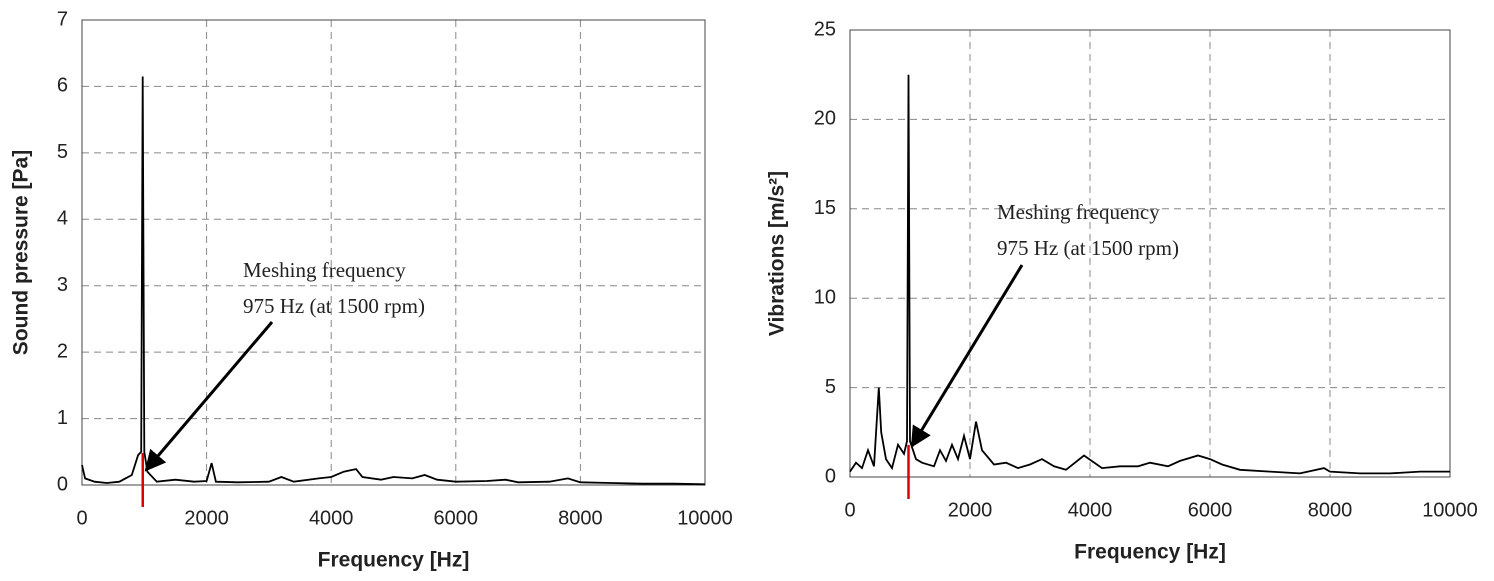 The width and height of the screenshot is (1494, 581). I want to click on y-tick-label: 20, so click(825, 119).